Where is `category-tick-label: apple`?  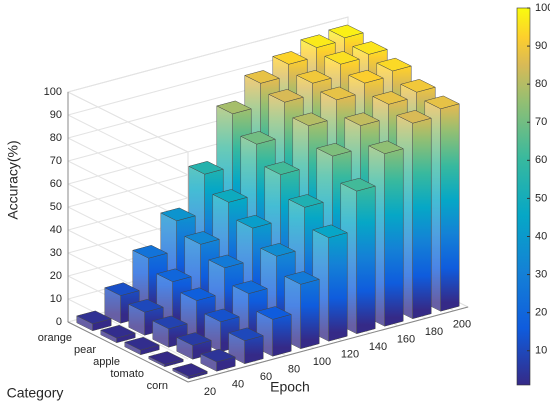 category-tick-label: apple is located at coordinates (106, 362).